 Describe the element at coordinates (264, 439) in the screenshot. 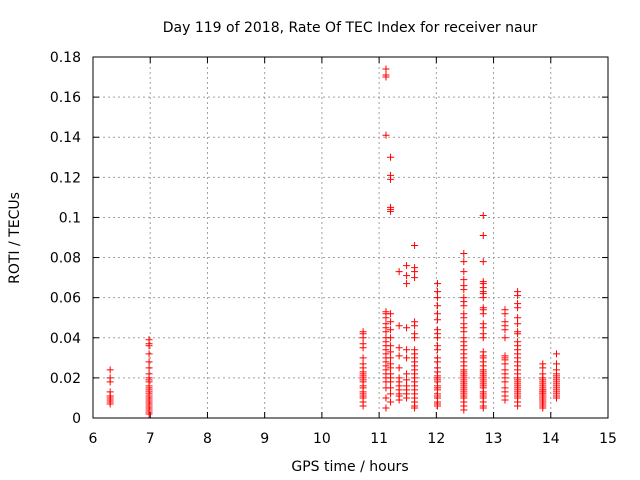

I see `x-tick-label: 9` at that location.